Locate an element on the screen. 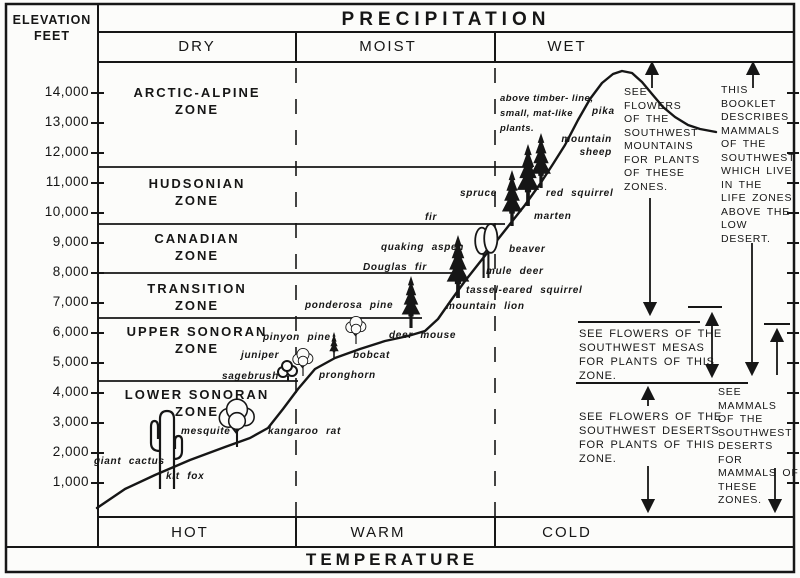 The height and width of the screenshot is (578, 800). species-label-fir: fir is located at coordinates (431, 217).